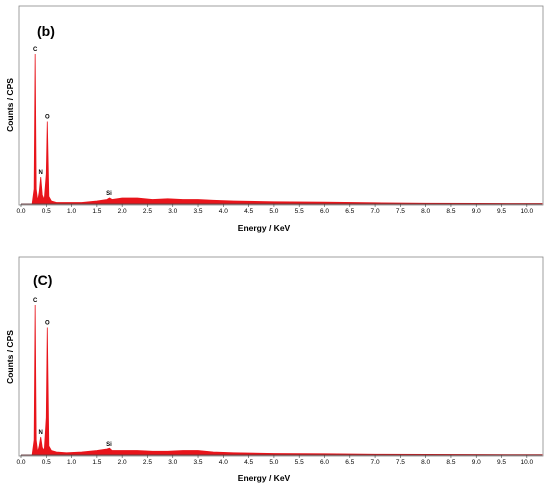 Image resolution: width=550 pixels, height=484 pixels. Describe the element at coordinates (42, 280) in the screenshot. I see `panel-label: (C)` at that location.